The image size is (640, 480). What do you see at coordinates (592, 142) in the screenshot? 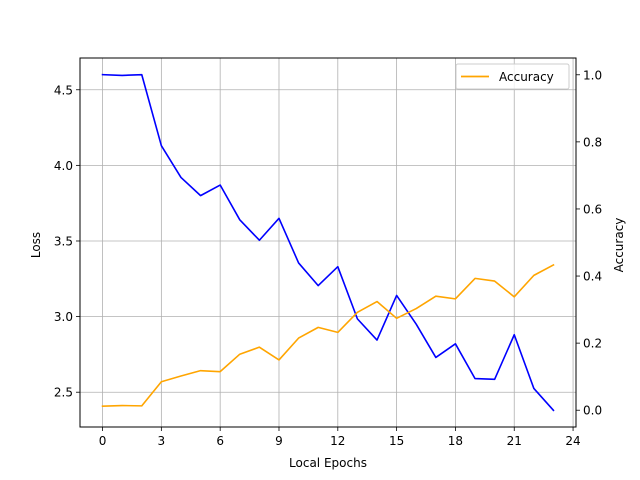
I see `right-tick-label-4: 0.8` at bounding box center [592, 142].